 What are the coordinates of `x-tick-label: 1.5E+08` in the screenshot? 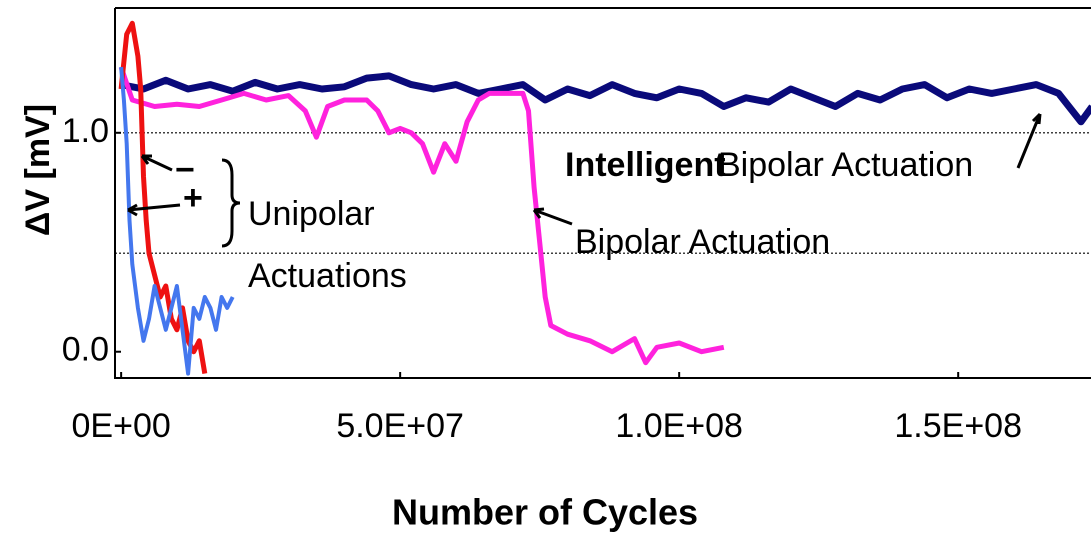 It's located at (958, 426).